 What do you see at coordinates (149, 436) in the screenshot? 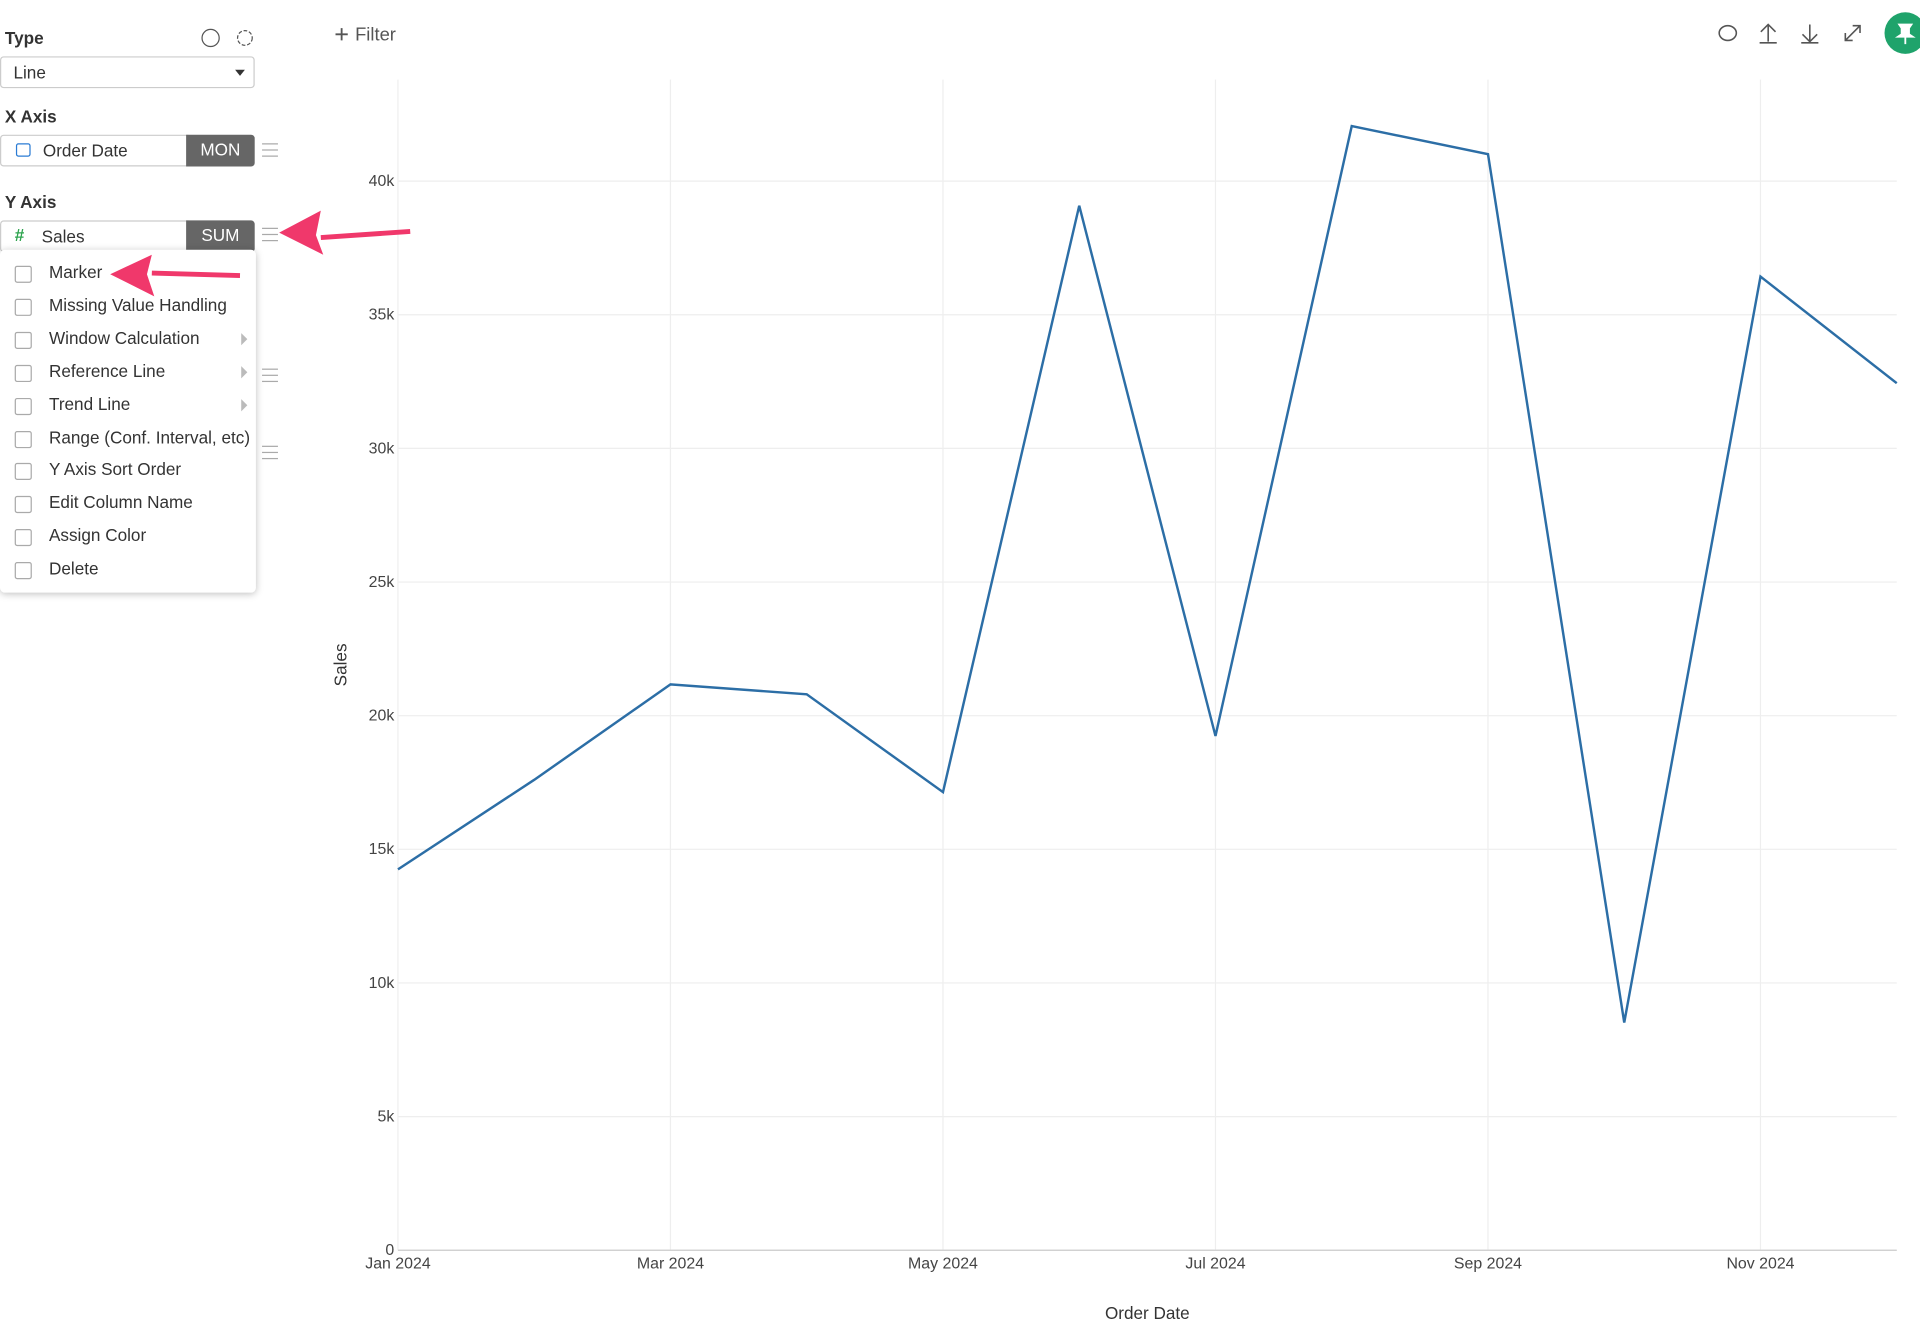
I see `menu-item: Range (Conf. Interval, etc)` at bounding box center [149, 436].